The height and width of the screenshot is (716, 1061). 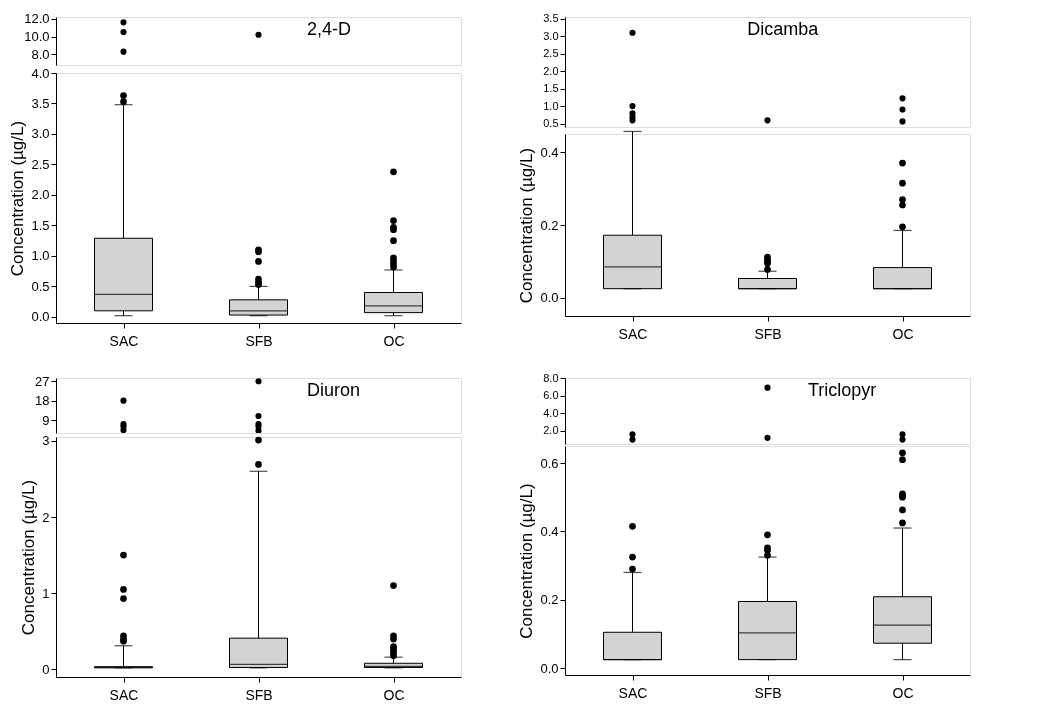 What do you see at coordinates (842, 390) in the screenshot?
I see `chart-title: Triclopyr` at bounding box center [842, 390].